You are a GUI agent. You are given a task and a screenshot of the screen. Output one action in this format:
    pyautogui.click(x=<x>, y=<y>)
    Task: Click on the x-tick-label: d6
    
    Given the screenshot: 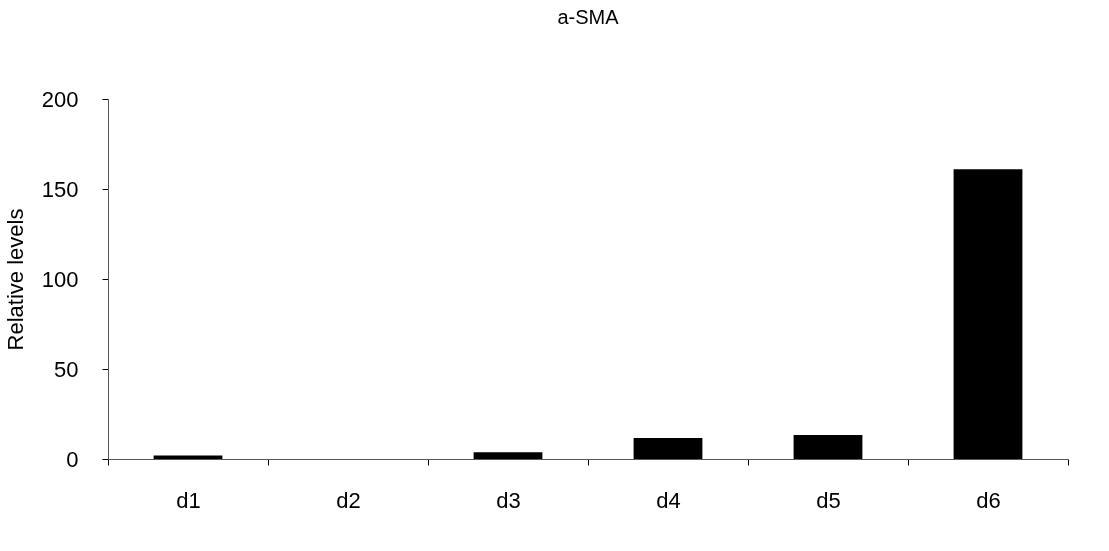 What is the action you would take?
    pyautogui.click(x=988, y=500)
    